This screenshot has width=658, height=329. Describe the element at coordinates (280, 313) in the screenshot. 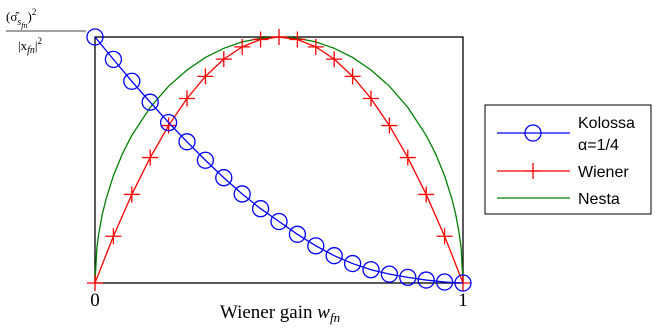

I see `x-axis-label: Wiener gain wfn` at that location.